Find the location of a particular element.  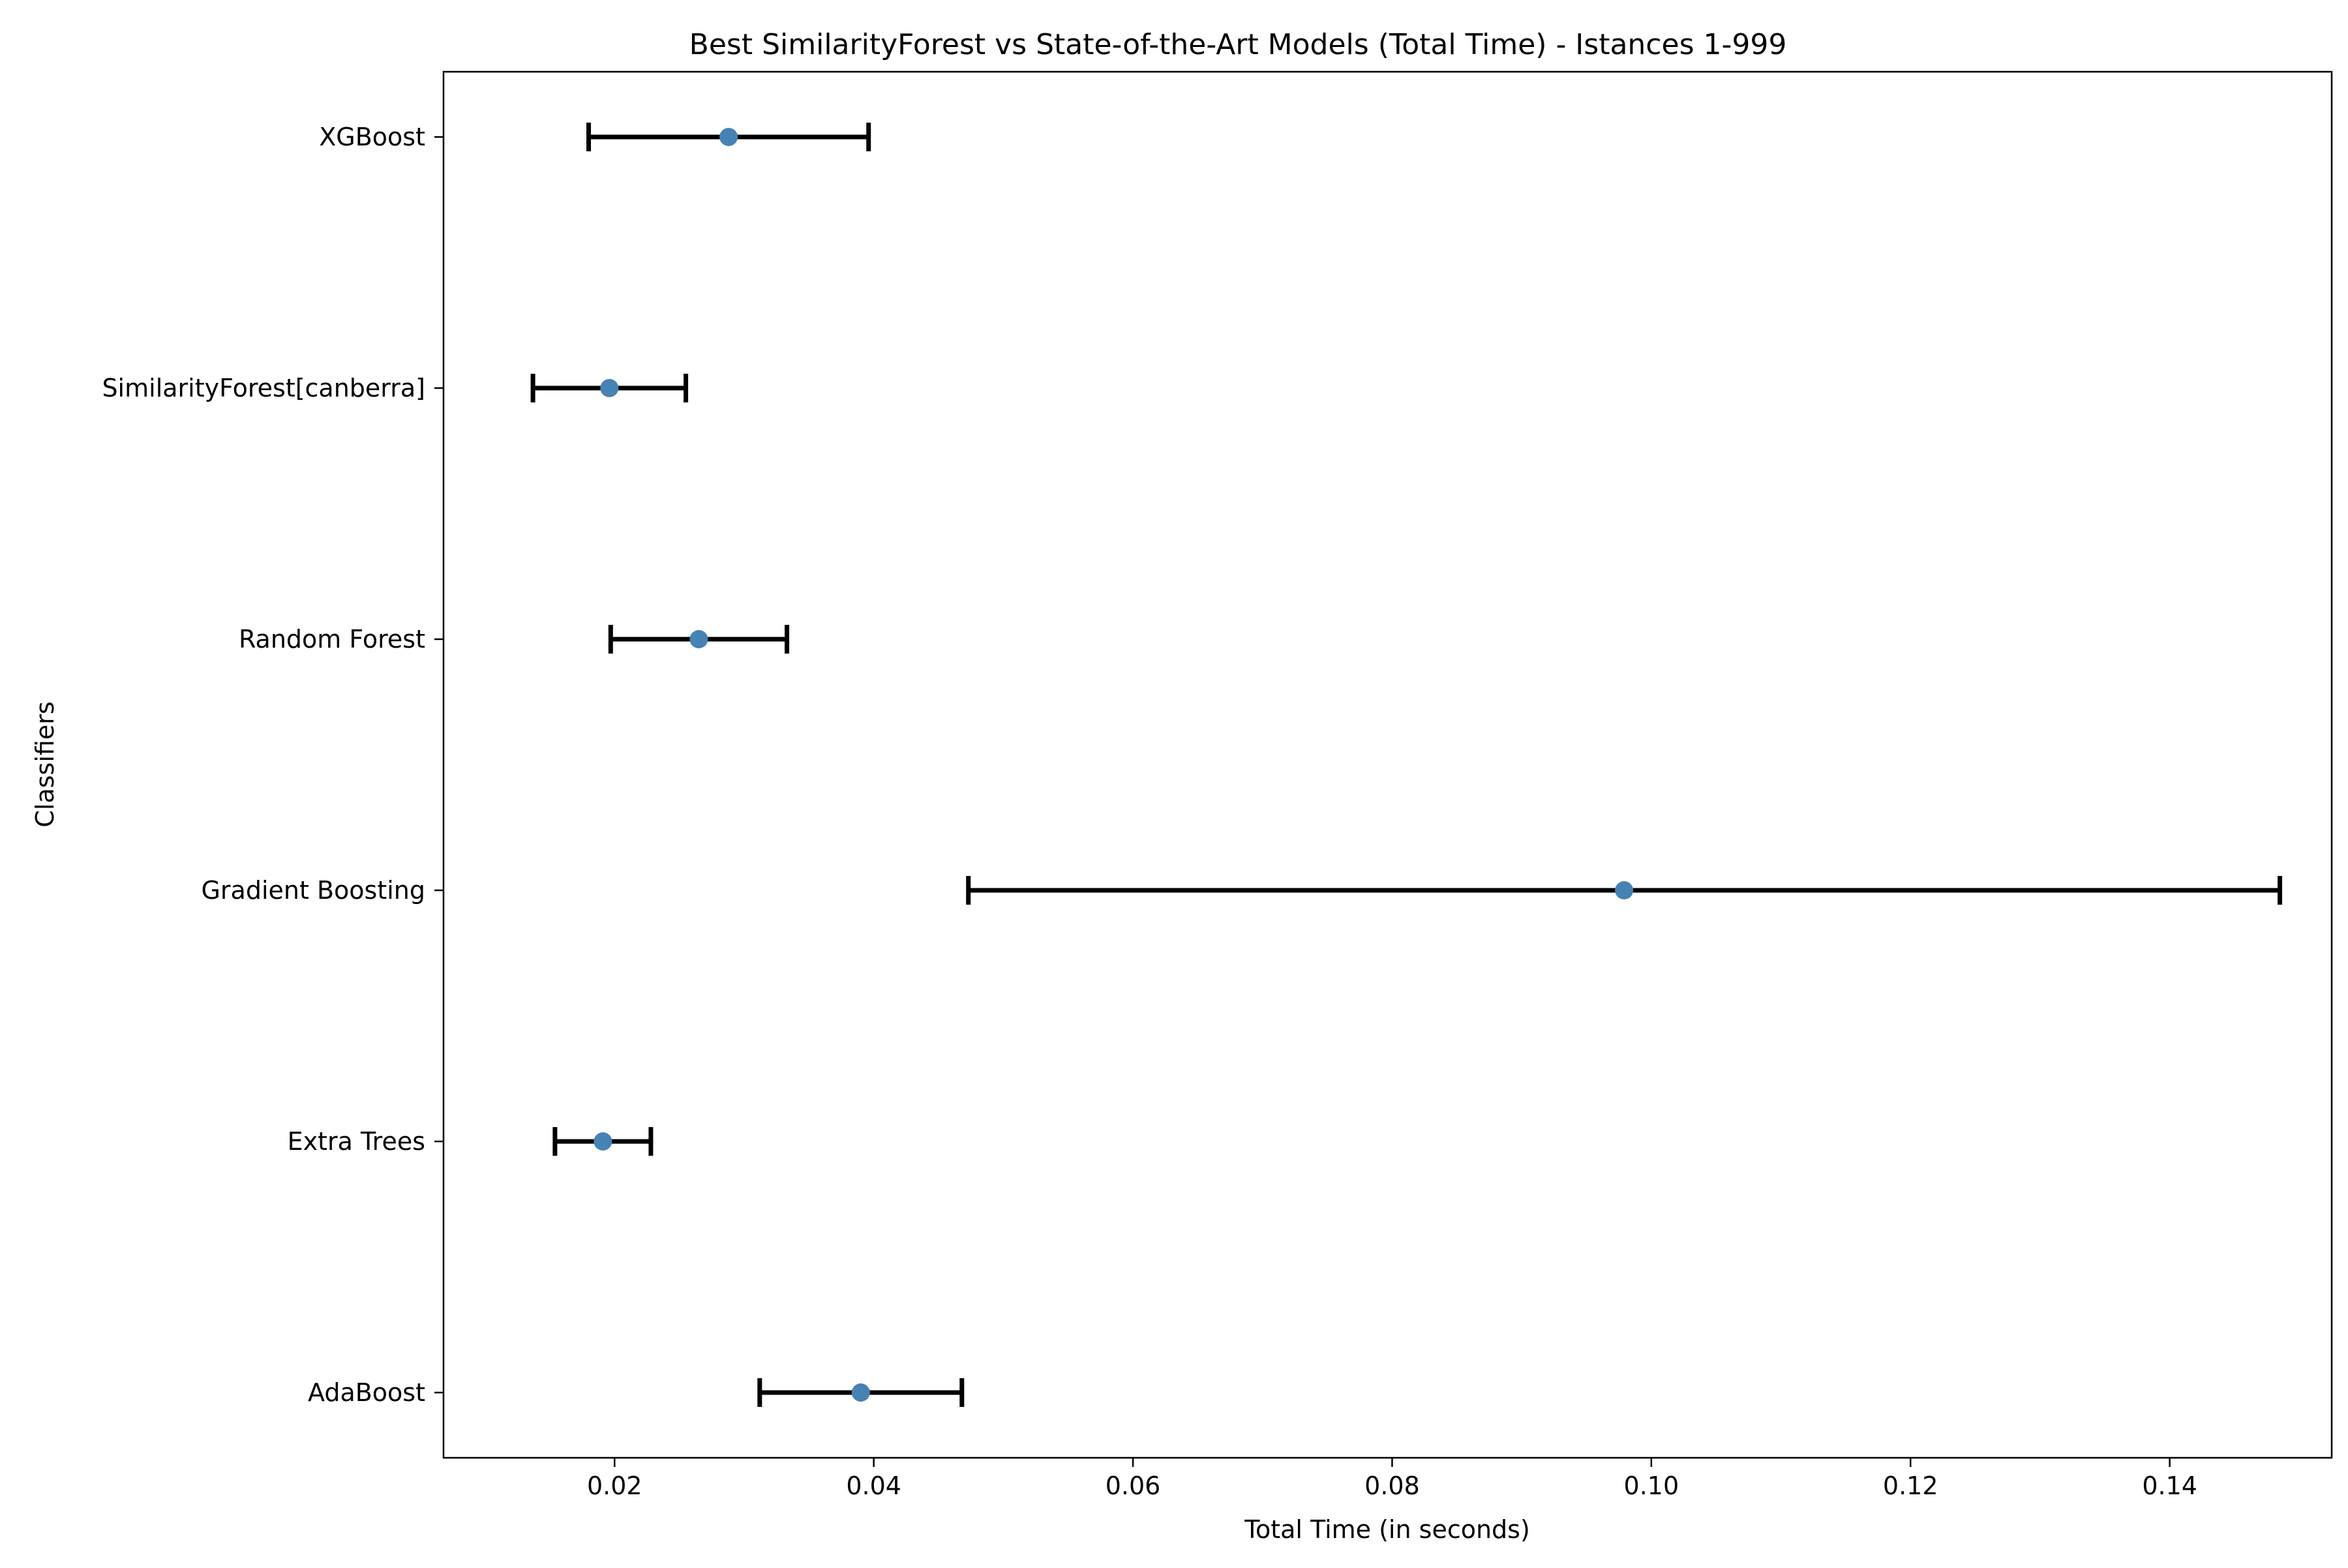

x-tick-label: 0.02 is located at coordinates (614, 1485).